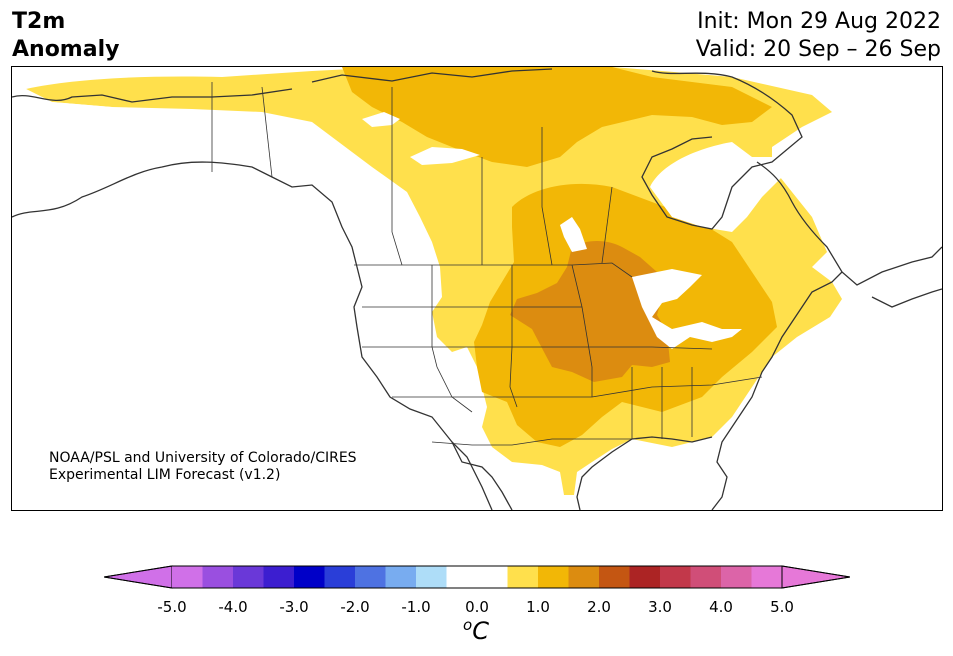 This screenshot has height=656, width=953. Describe the element at coordinates (165, 475) in the screenshot. I see `credit-line-2: Experimental LIM Forecast (v1.2)` at that location.